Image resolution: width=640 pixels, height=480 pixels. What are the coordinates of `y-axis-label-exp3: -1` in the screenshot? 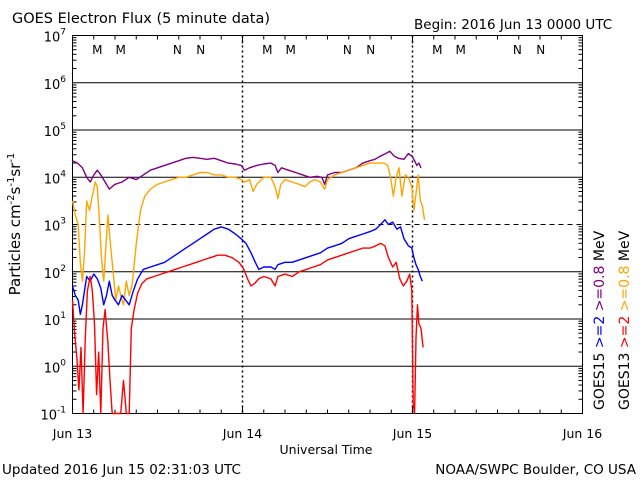 It's located at (11, 158).